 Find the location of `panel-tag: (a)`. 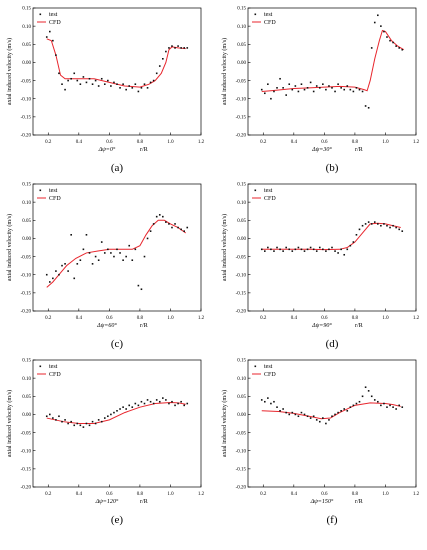

panel-tag: (a) is located at coordinates (117, 168).